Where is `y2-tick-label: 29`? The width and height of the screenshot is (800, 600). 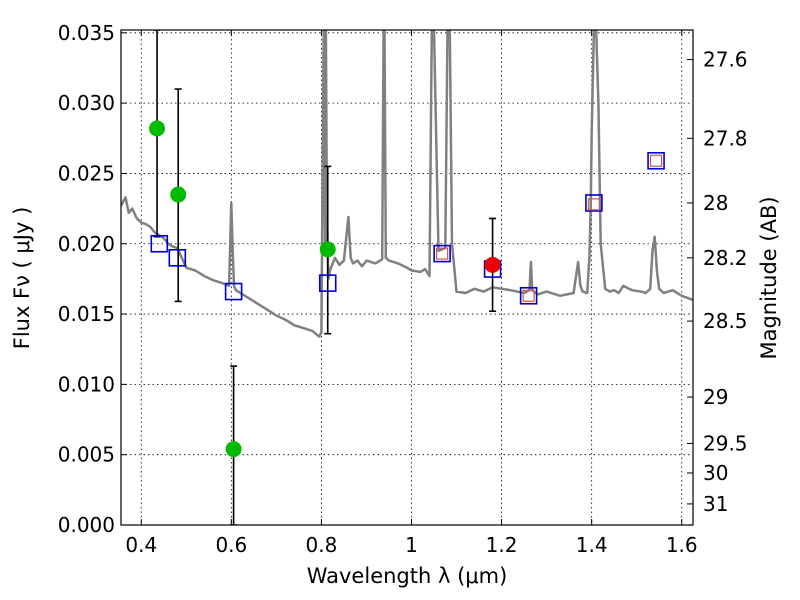 y2-tick-label: 29 is located at coordinates (715, 397).